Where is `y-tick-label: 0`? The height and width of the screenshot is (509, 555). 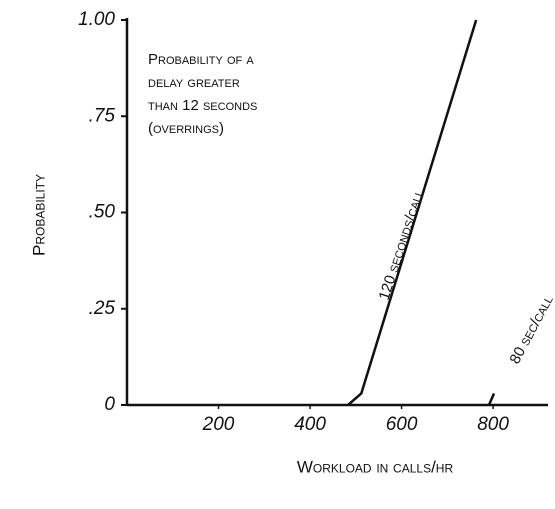 y-tick-label: 0 is located at coordinates (109, 404).